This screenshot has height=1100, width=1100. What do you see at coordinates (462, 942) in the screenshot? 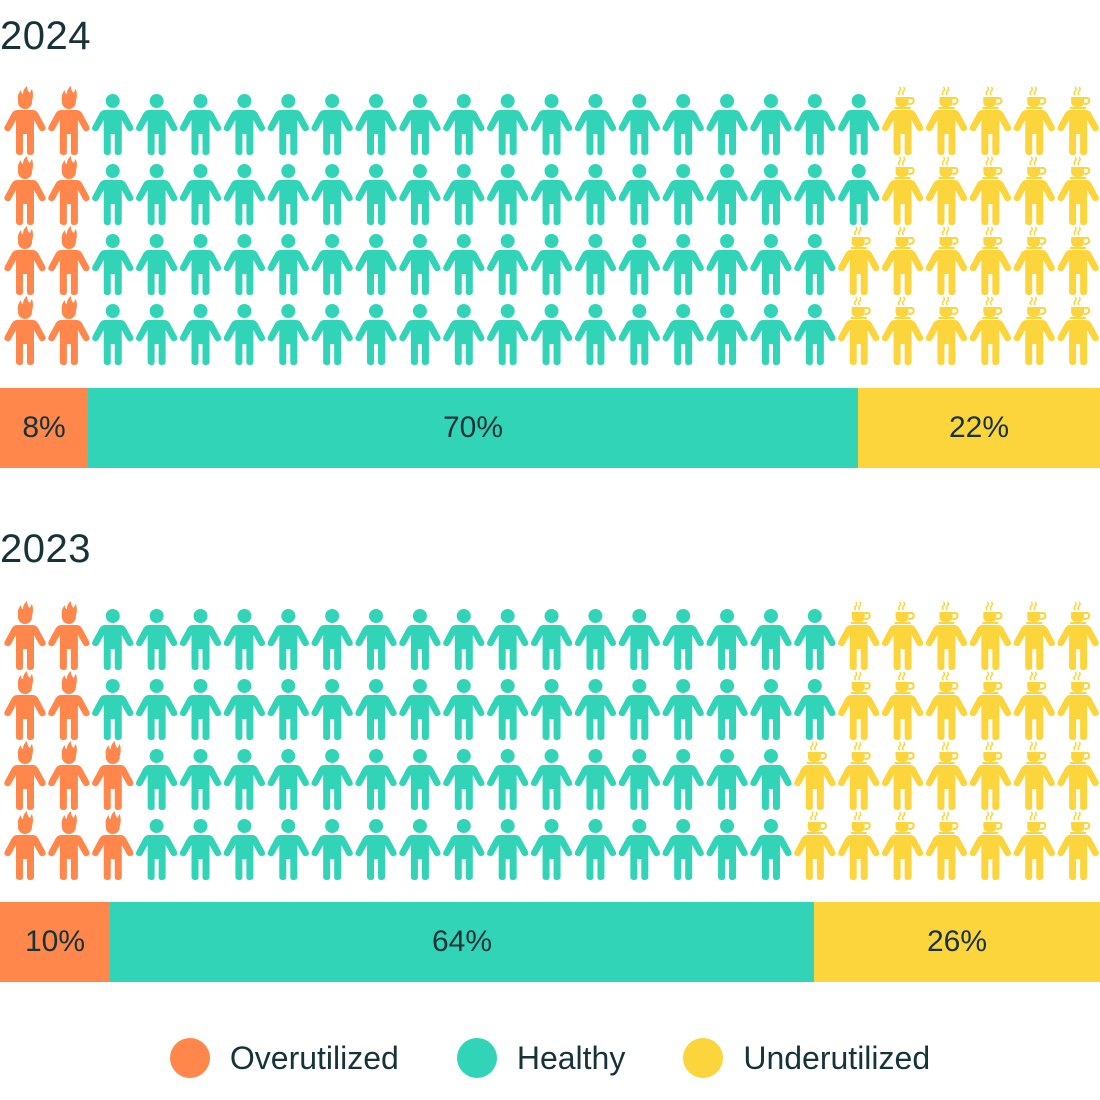
I see `bar-segment-healthy: 64%` at bounding box center [462, 942].